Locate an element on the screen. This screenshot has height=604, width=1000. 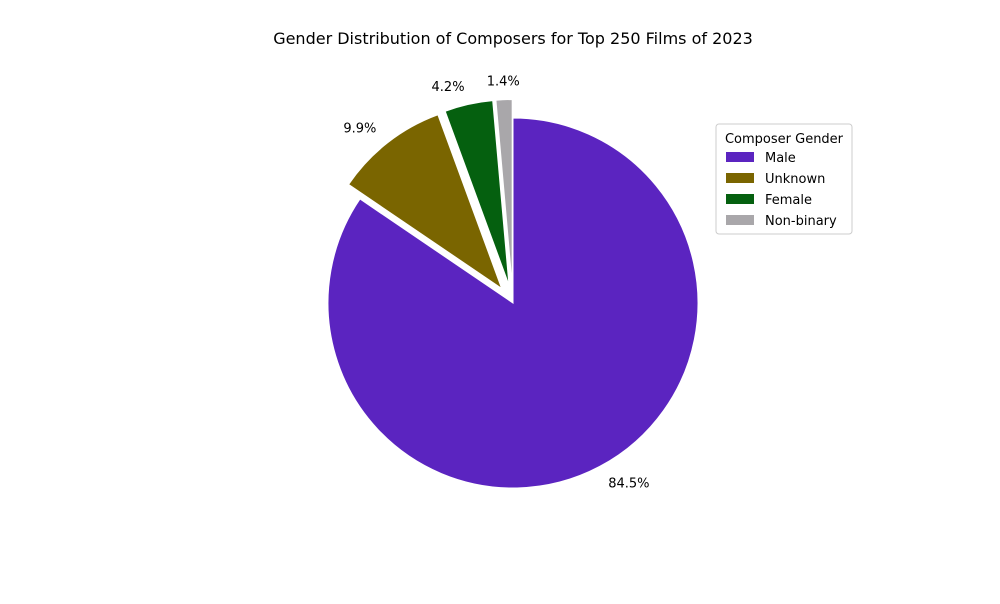
legend-title: Composer Gender is located at coordinates (784, 139).